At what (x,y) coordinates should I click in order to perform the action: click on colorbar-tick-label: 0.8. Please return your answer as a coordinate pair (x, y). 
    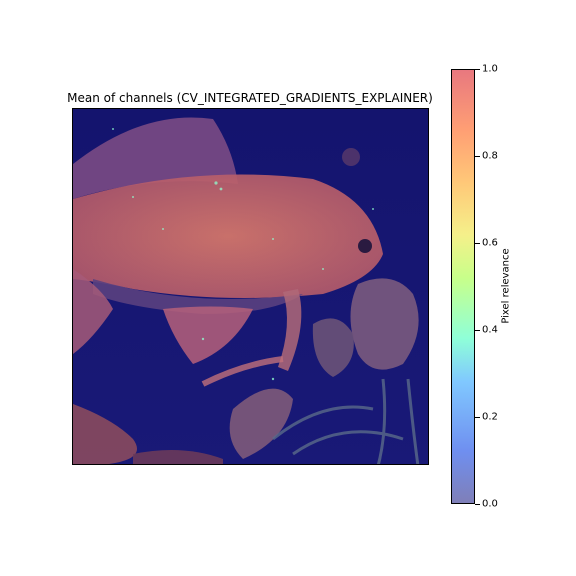
    Looking at the image, I should click on (490, 156).